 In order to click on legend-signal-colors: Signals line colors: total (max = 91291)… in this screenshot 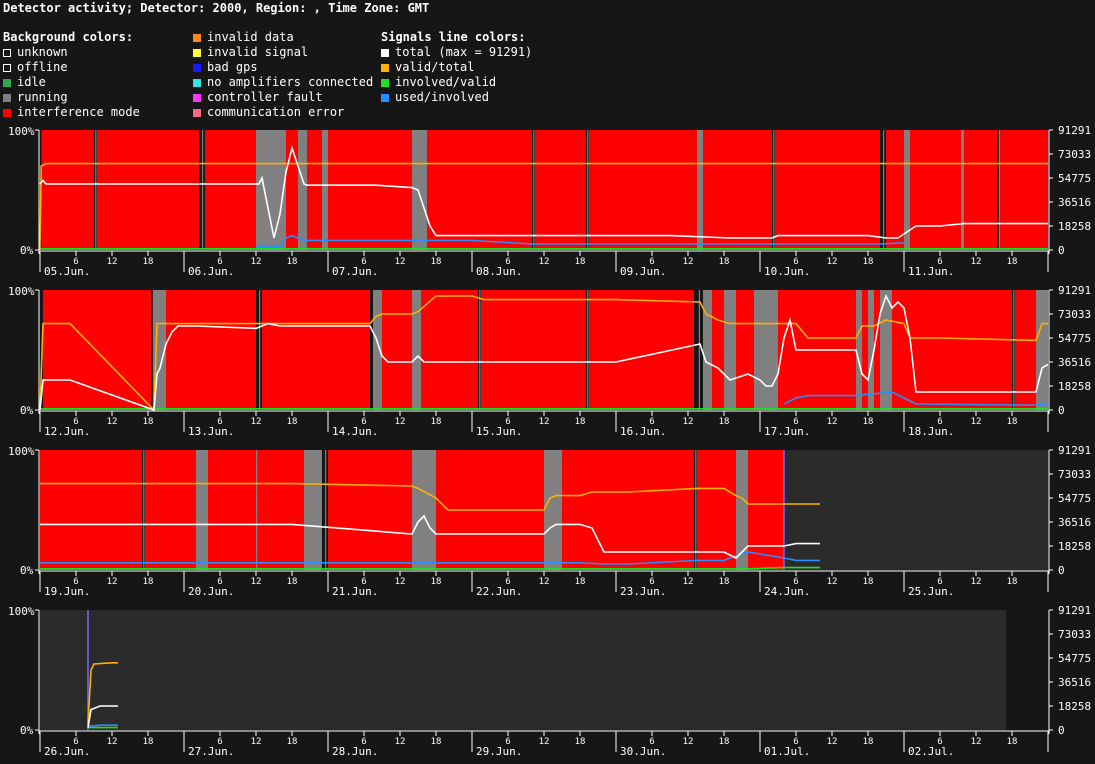, I will do `click(456, 67)`.